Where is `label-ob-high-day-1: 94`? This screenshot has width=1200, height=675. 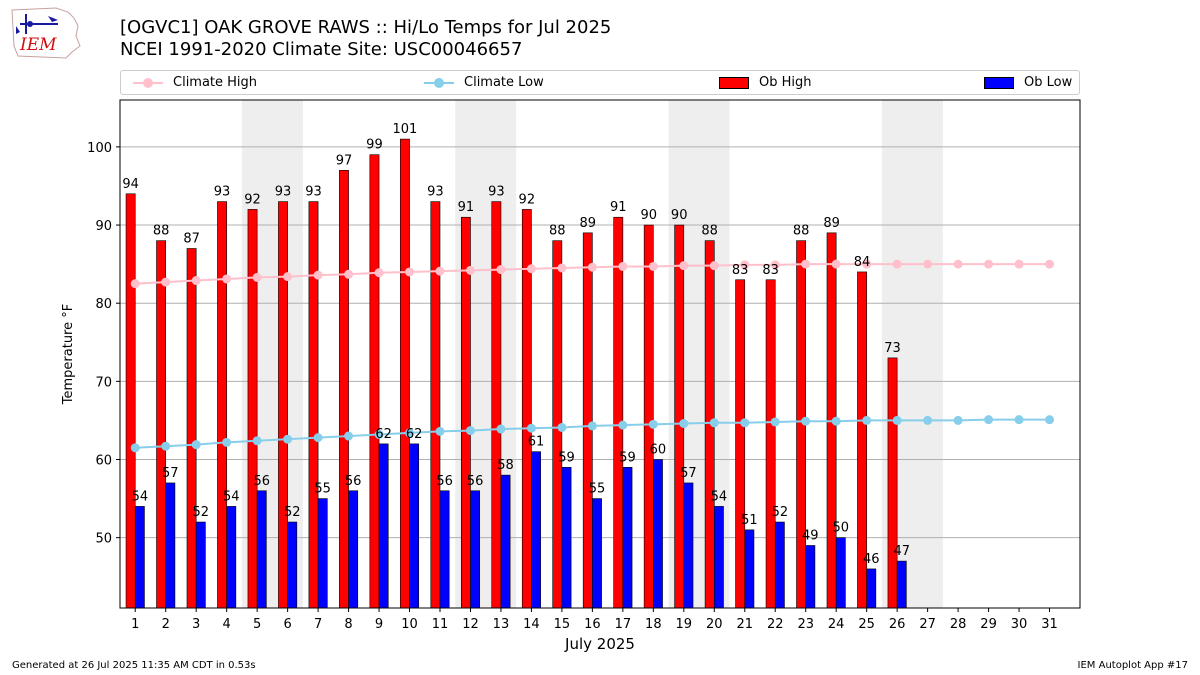
label-ob-high-day-1: 94 is located at coordinates (130, 184).